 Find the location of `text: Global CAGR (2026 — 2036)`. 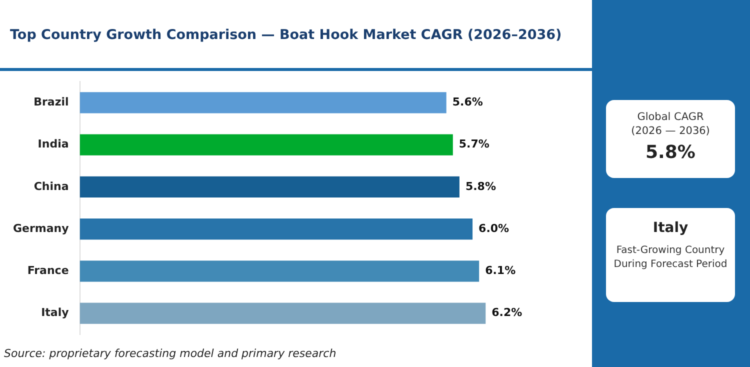

text: Global CAGR (2026 — 2036) is located at coordinates (670, 124).